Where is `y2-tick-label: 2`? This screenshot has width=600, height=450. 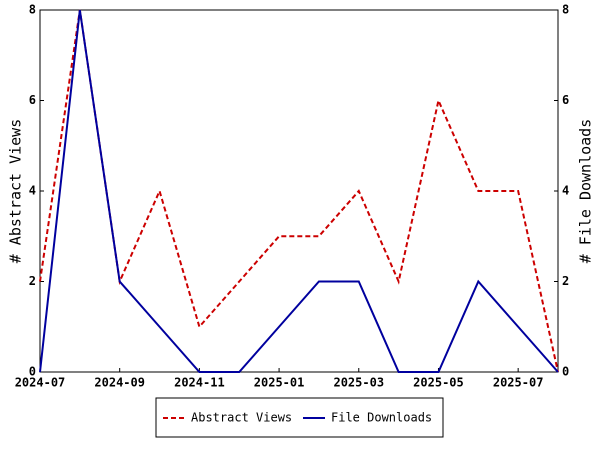
y2-tick-label: 2 is located at coordinates (565, 281).